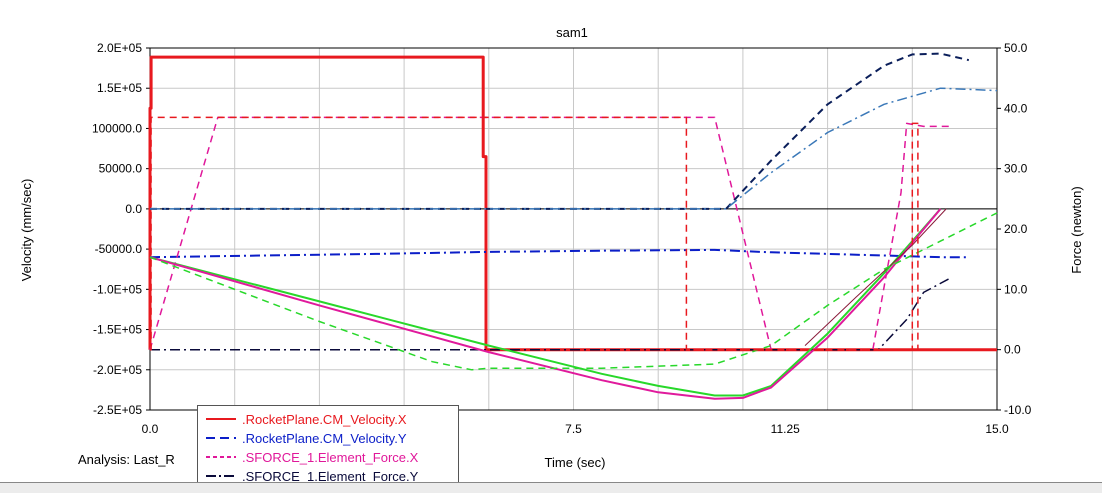 The image size is (1102, 493). What do you see at coordinates (575, 462) in the screenshot?
I see `x-axis-label: Time (sec)` at bounding box center [575, 462].